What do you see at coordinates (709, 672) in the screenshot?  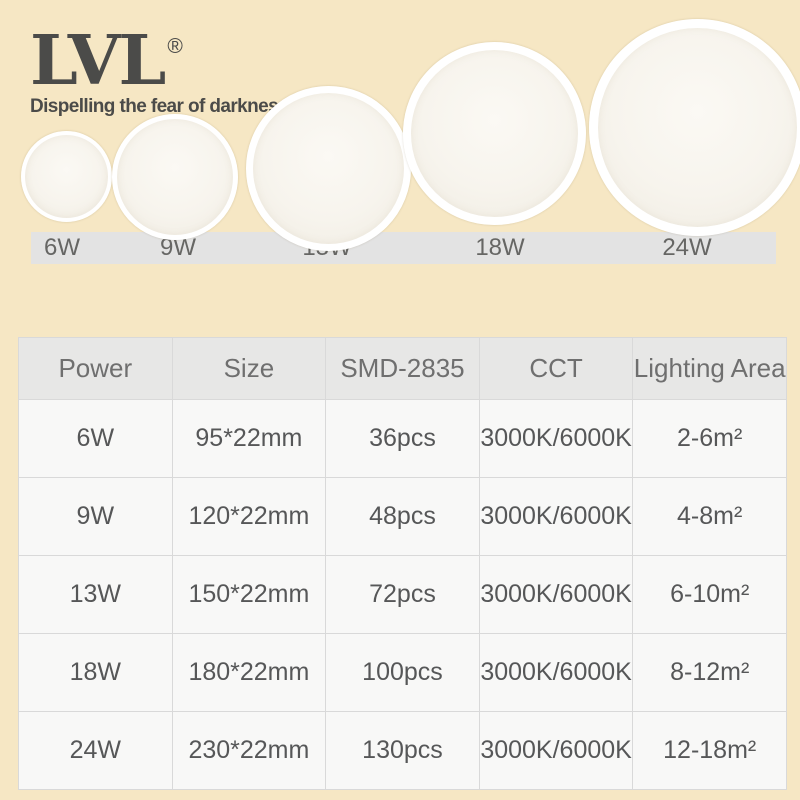 I see `cell-lighting-area: 8-12m²` at bounding box center [709, 672].